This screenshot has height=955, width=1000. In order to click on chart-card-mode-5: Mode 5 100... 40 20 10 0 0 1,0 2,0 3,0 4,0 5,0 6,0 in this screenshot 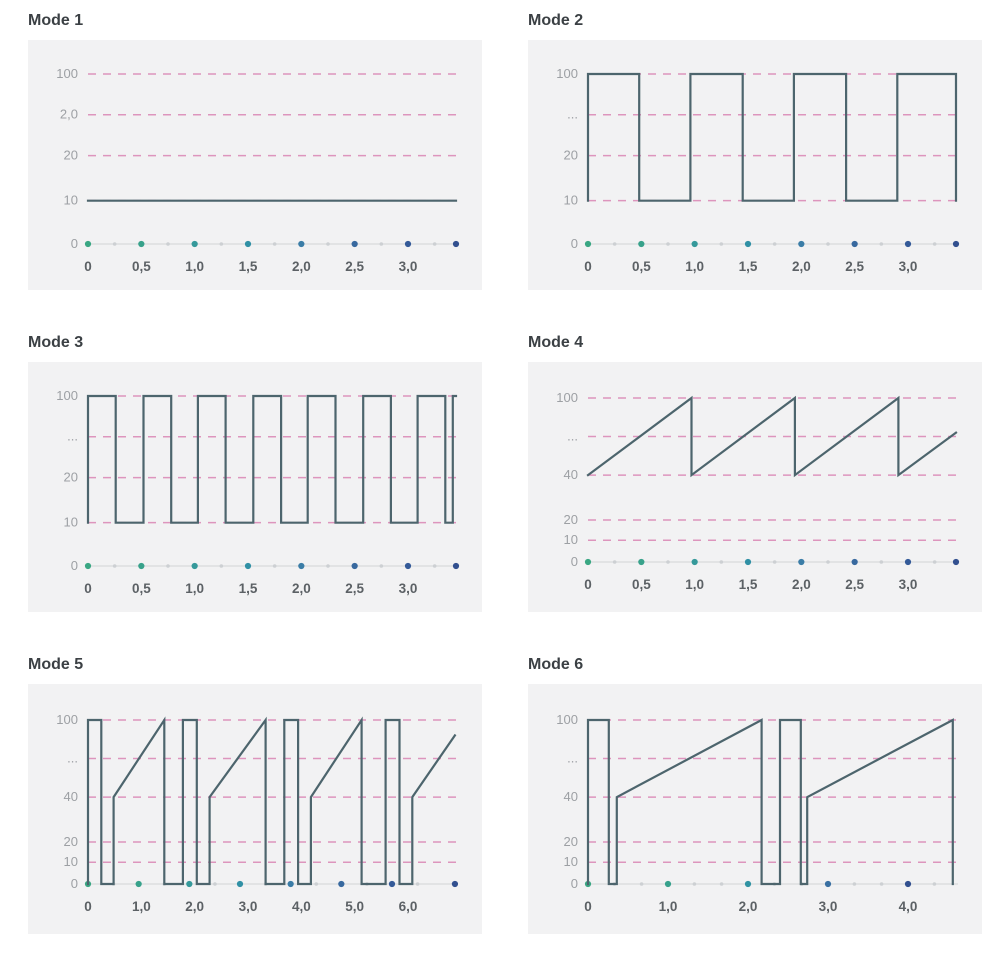, I will do `click(255, 794)`.